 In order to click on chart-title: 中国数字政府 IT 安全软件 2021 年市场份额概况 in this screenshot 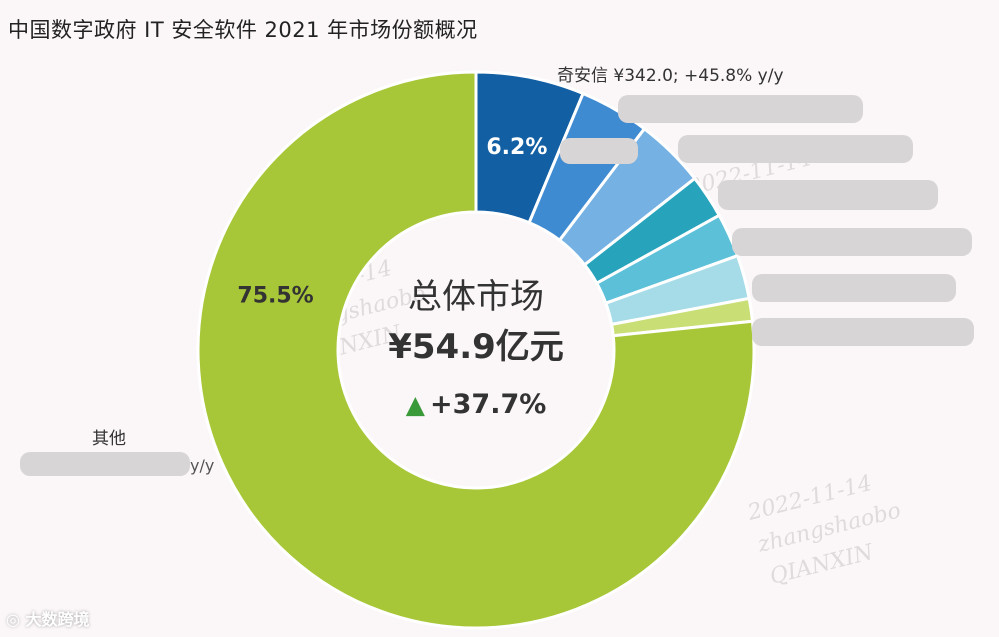, I will do `click(243, 30)`.